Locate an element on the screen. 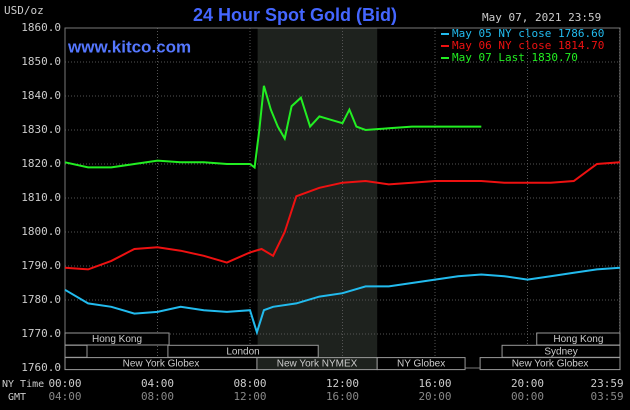  x-tick-label: 12:00 is located at coordinates (342, 383).